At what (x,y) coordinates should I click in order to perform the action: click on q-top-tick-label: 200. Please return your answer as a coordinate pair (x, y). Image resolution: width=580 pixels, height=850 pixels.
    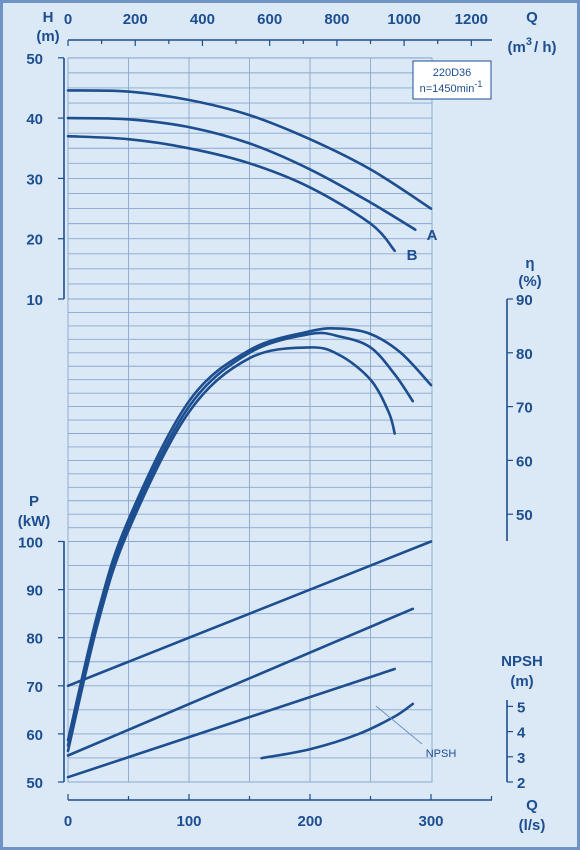
    Looking at the image, I should click on (135, 19).